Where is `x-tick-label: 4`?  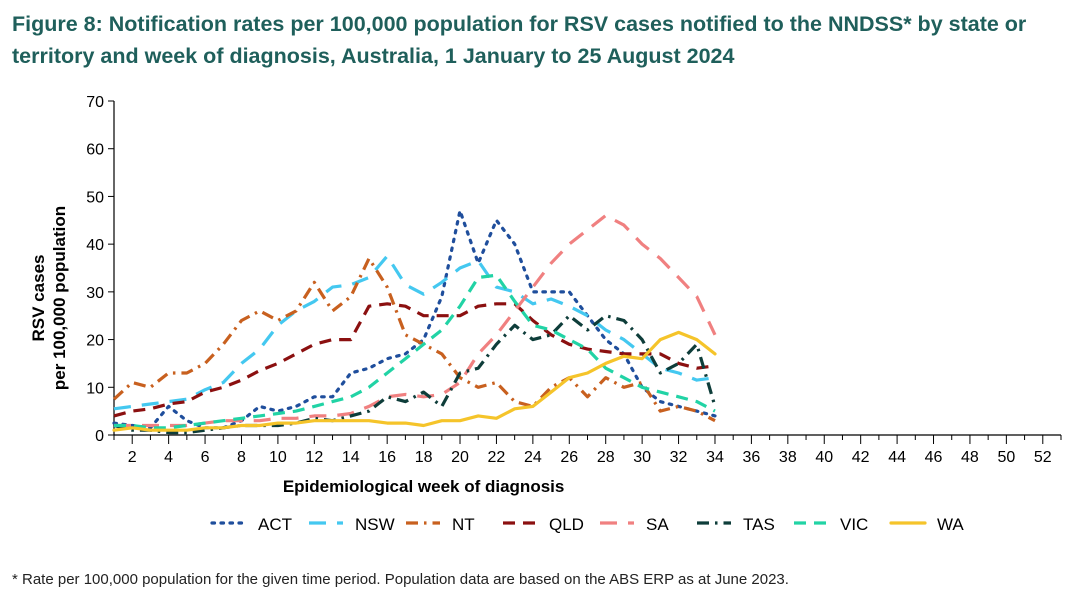 x-tick-label: 4 is located at coordinates (168, 457).